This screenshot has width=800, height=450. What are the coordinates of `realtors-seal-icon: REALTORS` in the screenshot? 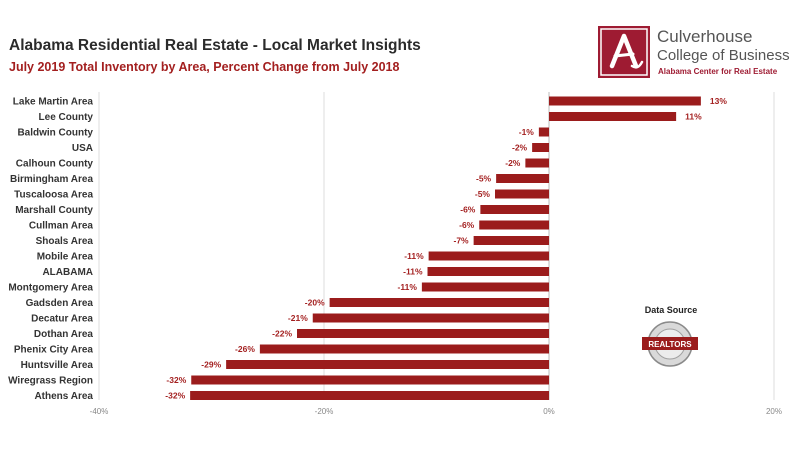 It's located at (670, 344).